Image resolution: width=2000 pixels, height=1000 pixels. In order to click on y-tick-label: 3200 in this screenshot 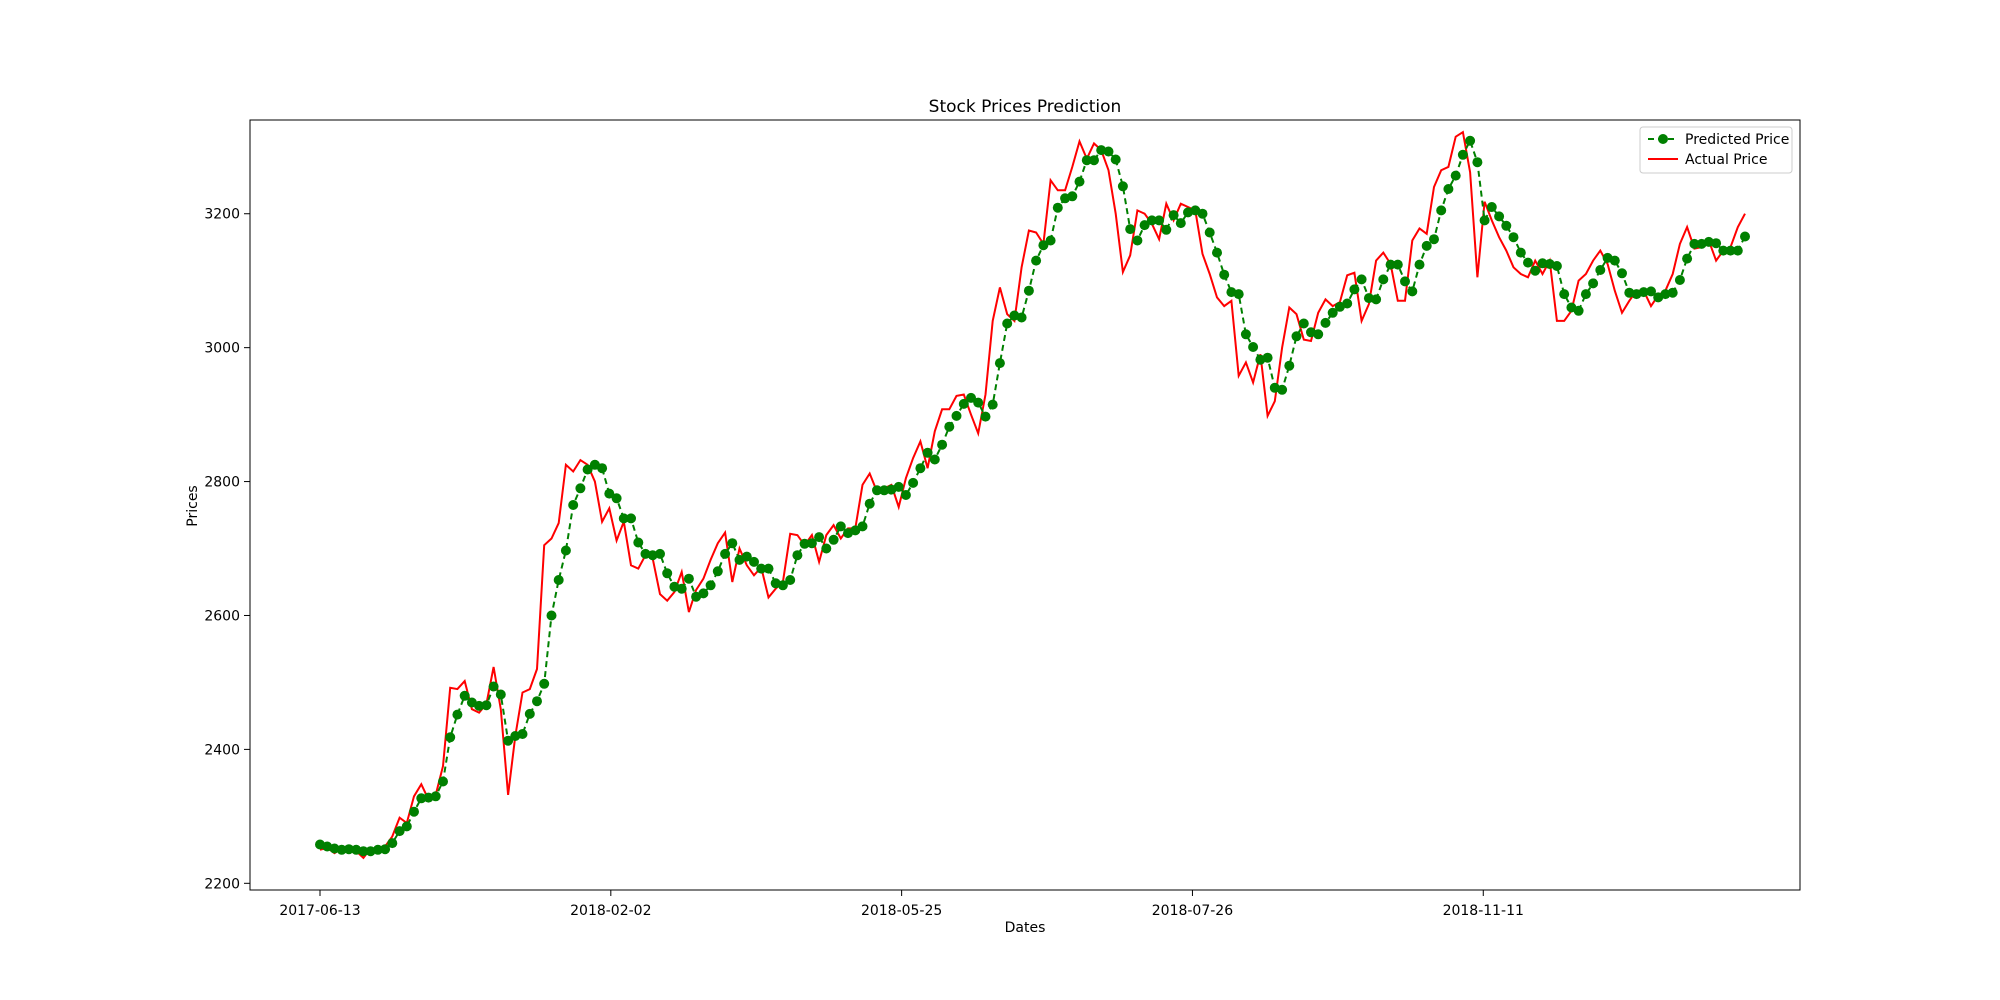, I will do `click(222, 215)`.